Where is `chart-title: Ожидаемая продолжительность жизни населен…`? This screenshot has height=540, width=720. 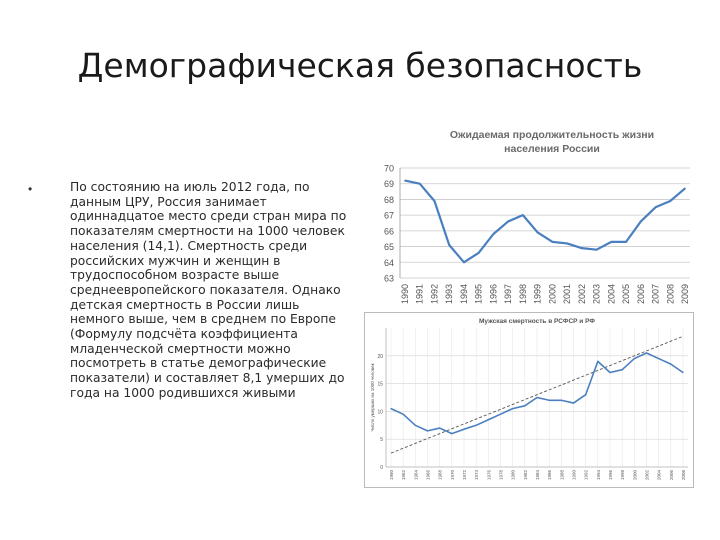
chart-title: Ожидаемая продолжительность жизни населен… is located at coordinates (552, 142).